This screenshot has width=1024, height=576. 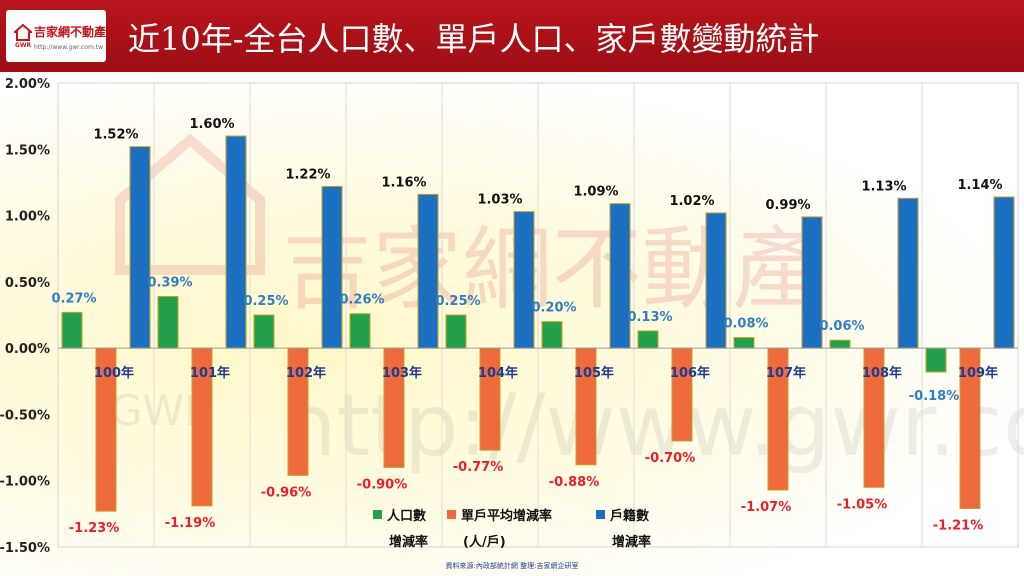 I want to click on data-label: 1.03%, so click(x=499, y=200).